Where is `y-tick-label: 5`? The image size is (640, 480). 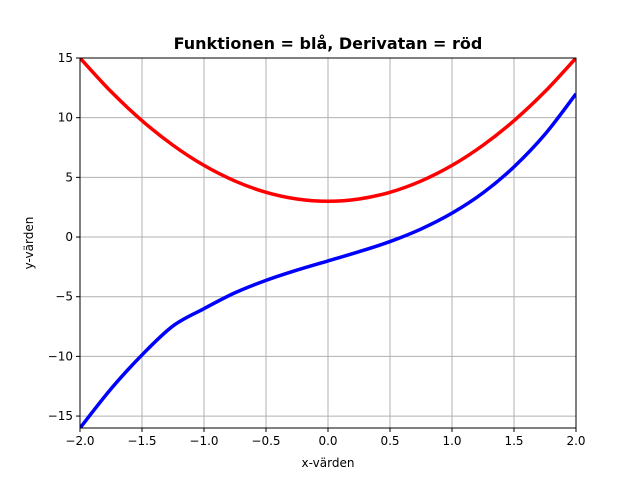 y-tick-label: 5 is located at coordinates (69, 177).